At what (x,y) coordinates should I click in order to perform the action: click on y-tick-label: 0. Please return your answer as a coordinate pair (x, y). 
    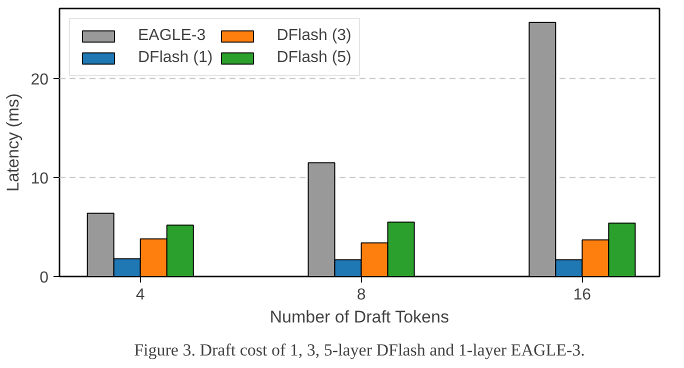
    Looking at the image, I should click on (44, 278).